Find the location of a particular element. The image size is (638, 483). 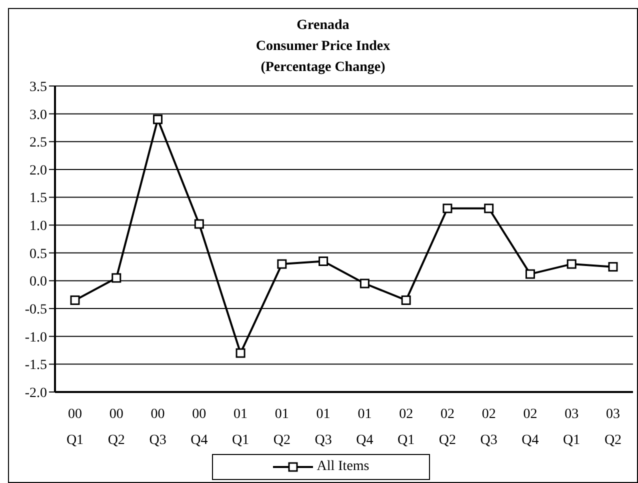

x-tick-label: 00 Q2 is located at coordinates (116, 427).